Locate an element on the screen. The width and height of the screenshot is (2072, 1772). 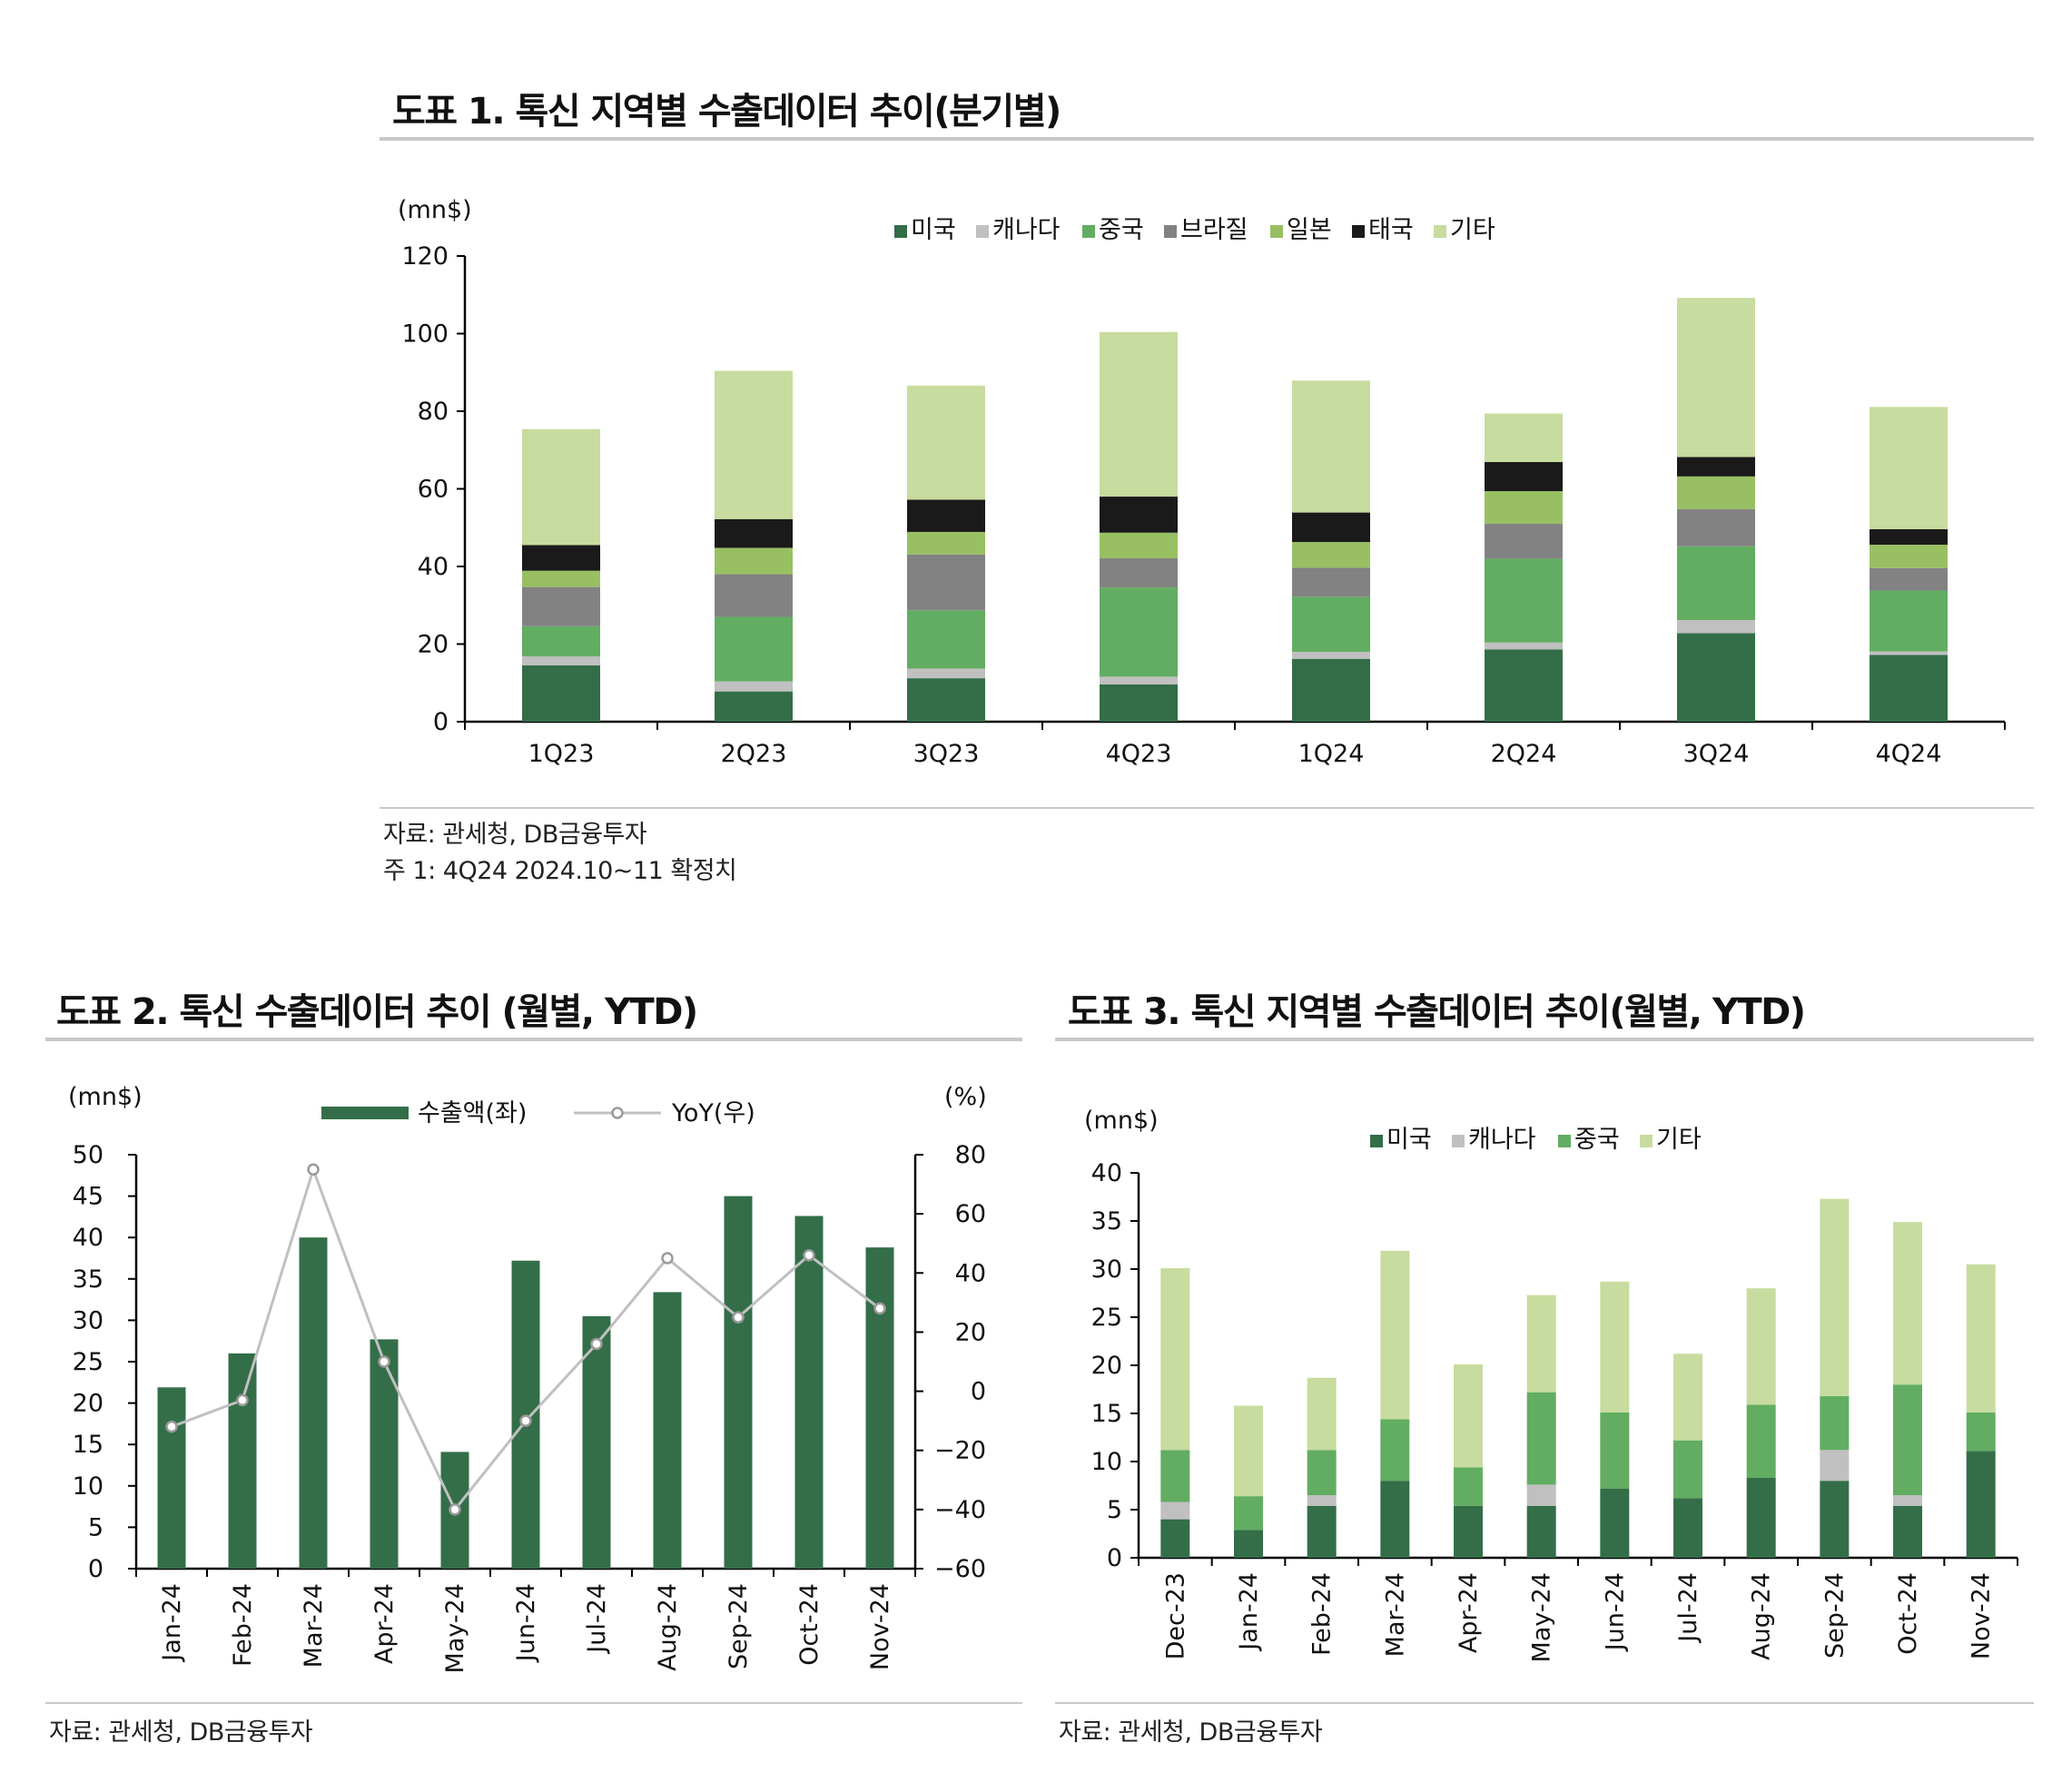
bar-thailand-4Q23 is located at coordinates (1139, 515).